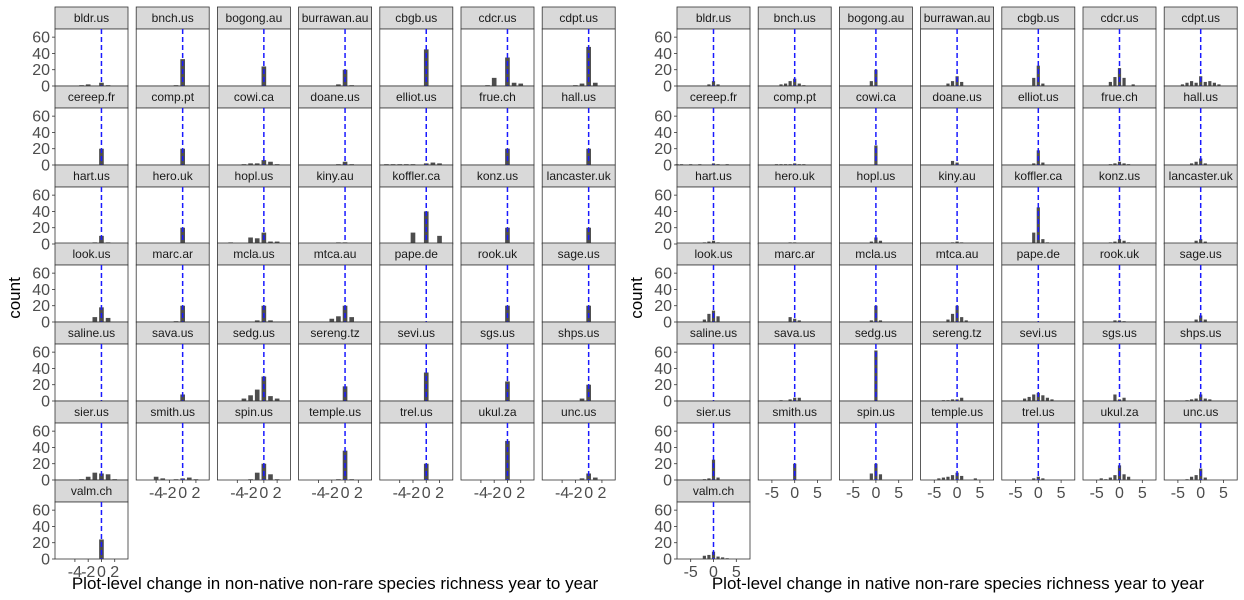 This screenshot has height=600, width=1244. Describe the element at coordinates (416, 412) in the screenshot. I see `facet-label: trel.us` at that location.